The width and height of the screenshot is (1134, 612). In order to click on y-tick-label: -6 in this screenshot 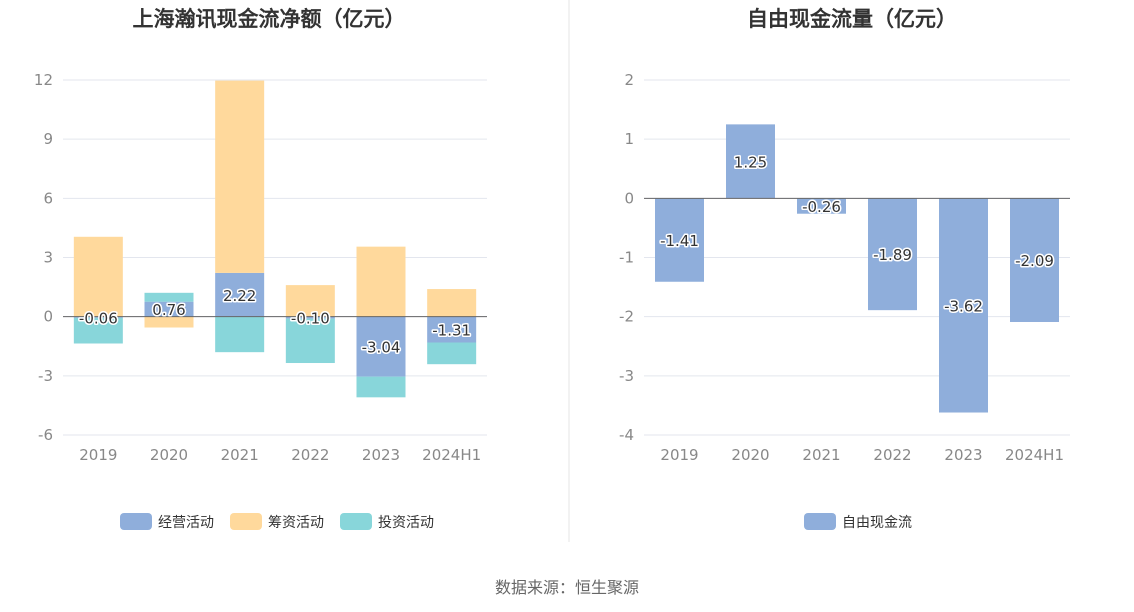, I will do `click(45, 435)`.